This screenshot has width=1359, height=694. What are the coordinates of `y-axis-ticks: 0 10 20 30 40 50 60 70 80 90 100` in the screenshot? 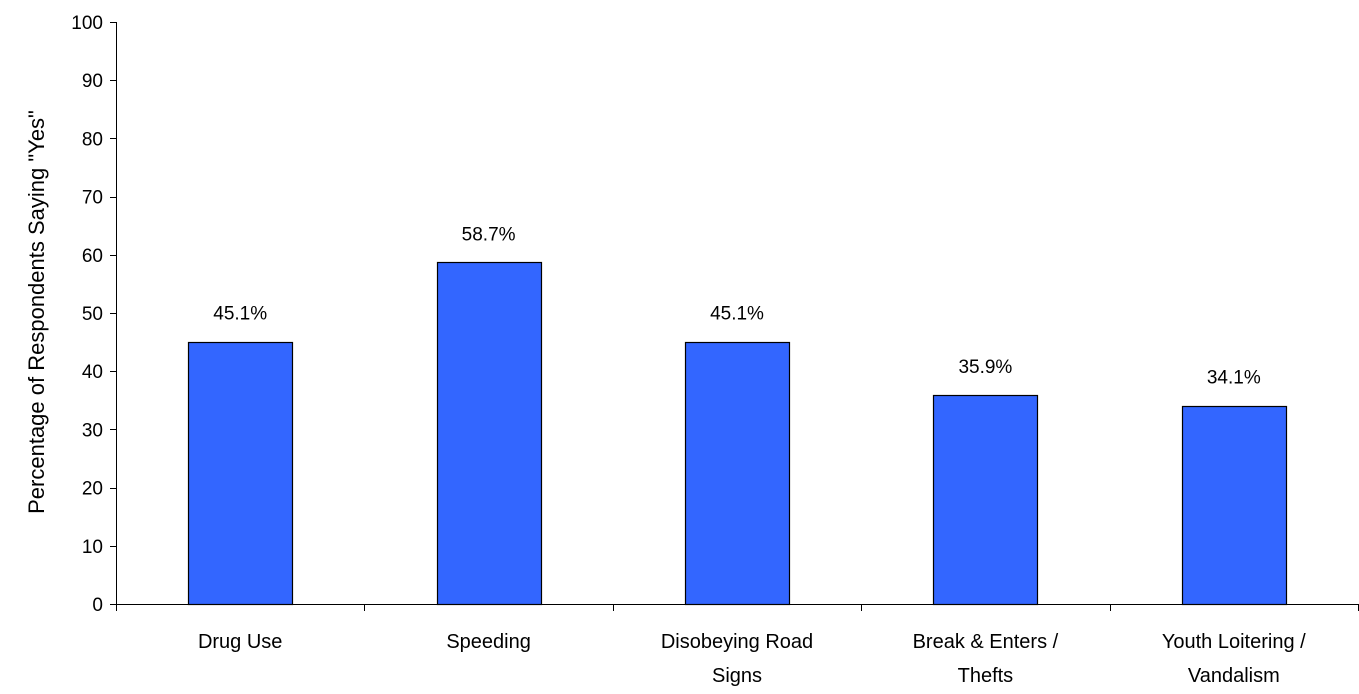 It's located at (93, 314).